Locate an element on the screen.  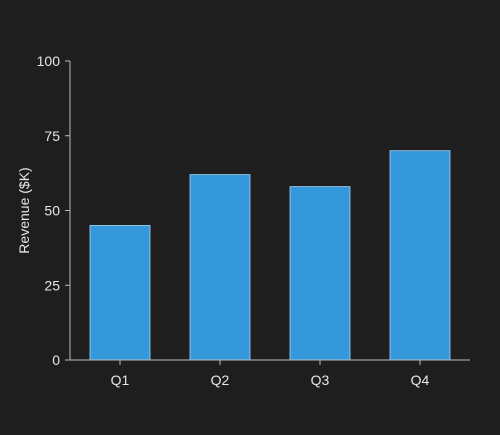
x-tick-label: Q3 is located at coordinates (320, 380).